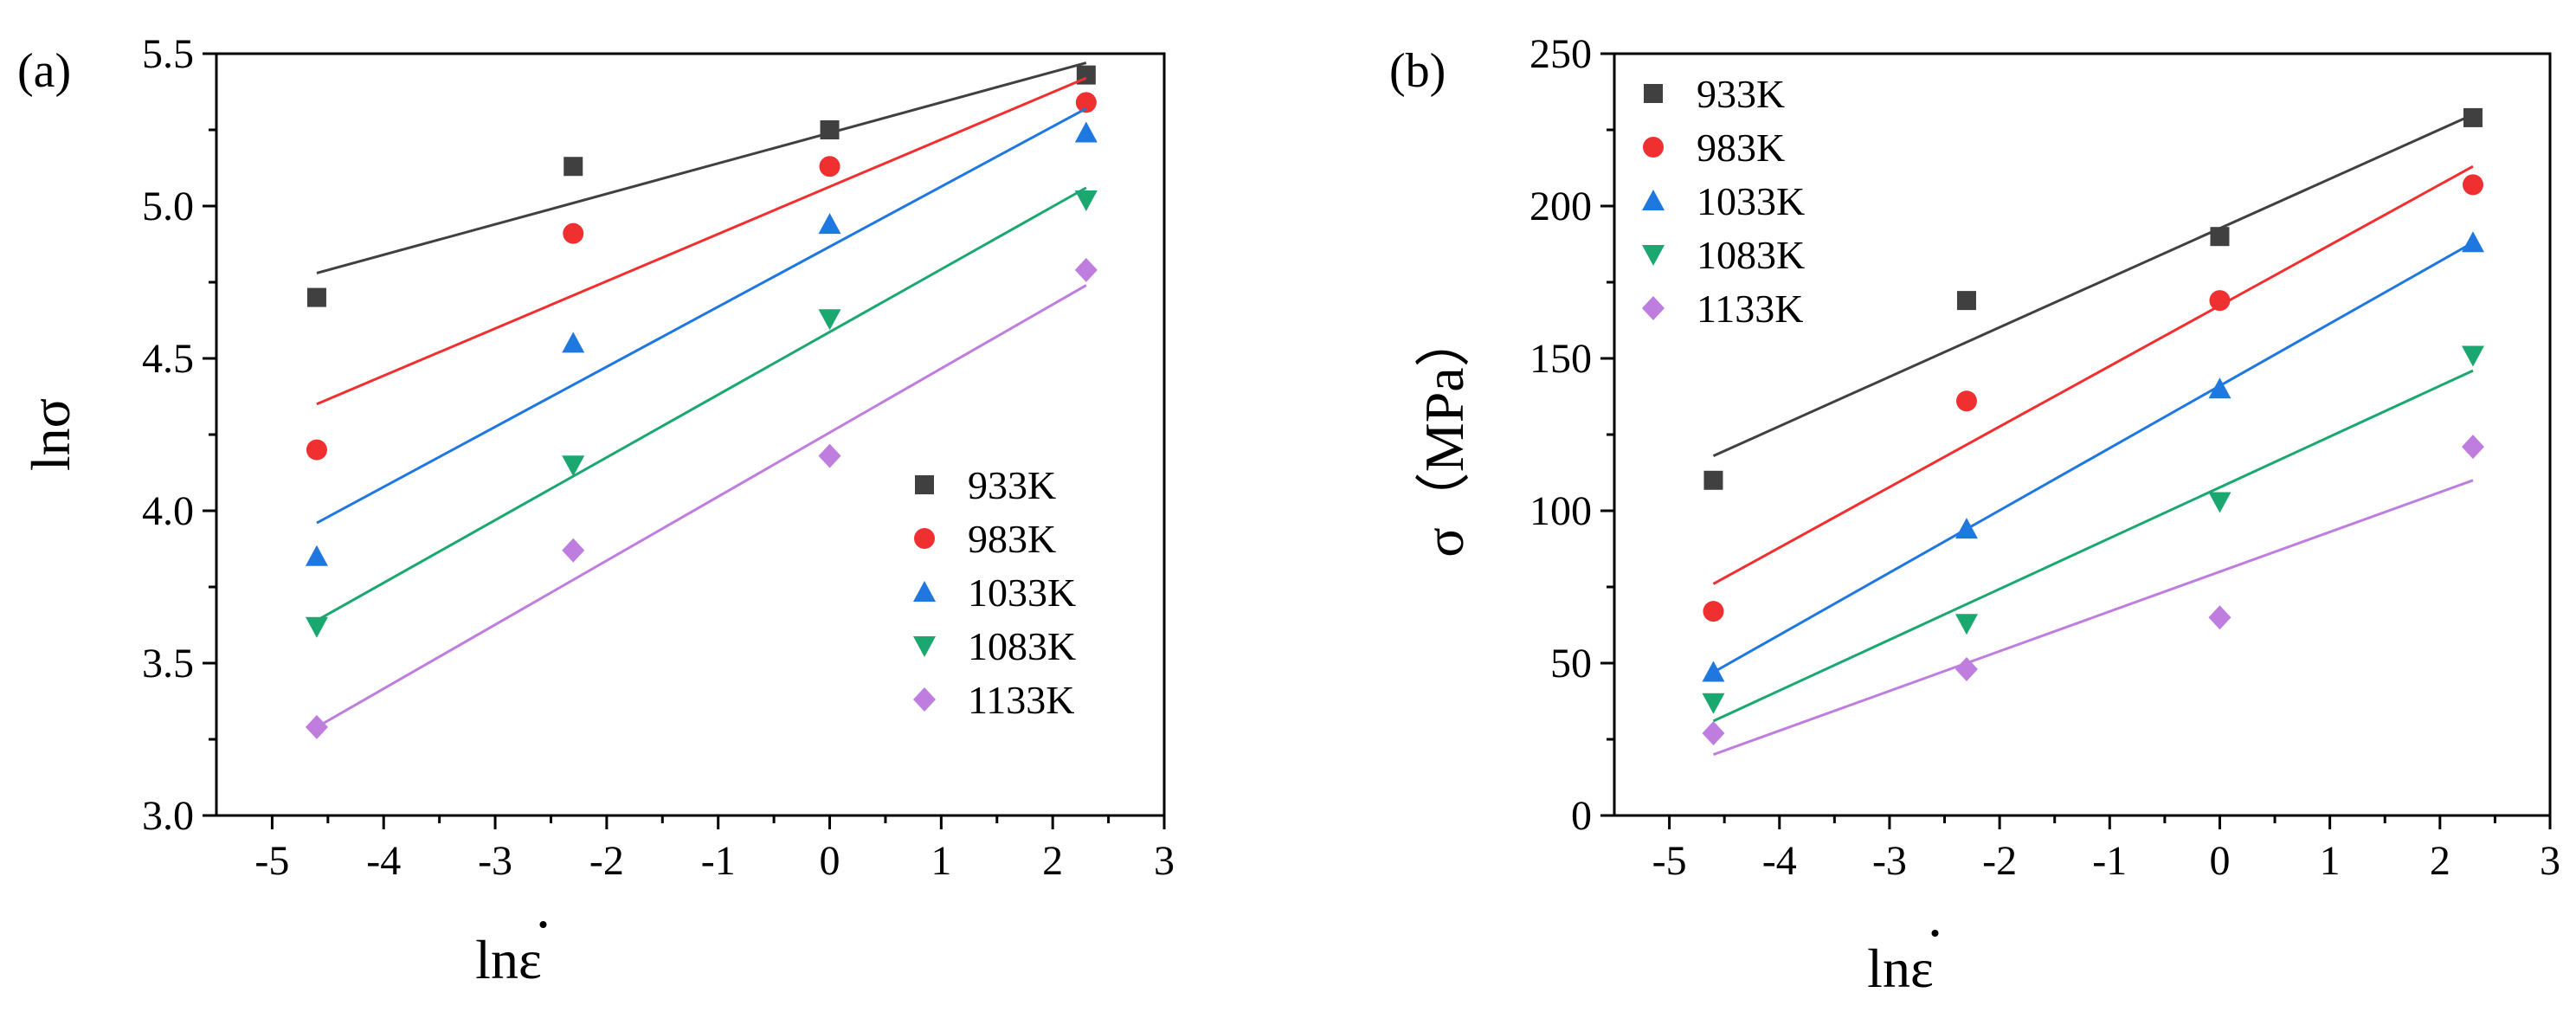  I want to click on legend-label-1-0: 933K, so click(1741, 94).